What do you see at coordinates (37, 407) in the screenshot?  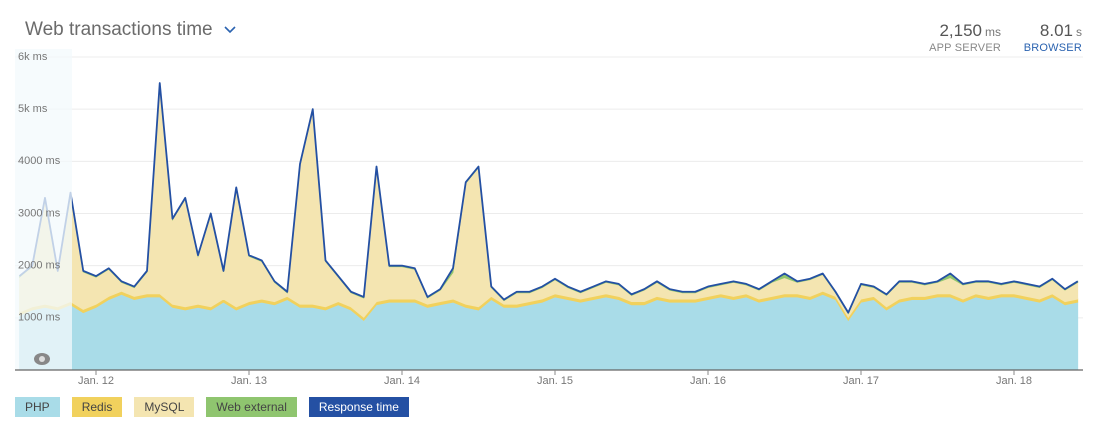 I see `legend-item: PHP` at bounding box center [37, 407].